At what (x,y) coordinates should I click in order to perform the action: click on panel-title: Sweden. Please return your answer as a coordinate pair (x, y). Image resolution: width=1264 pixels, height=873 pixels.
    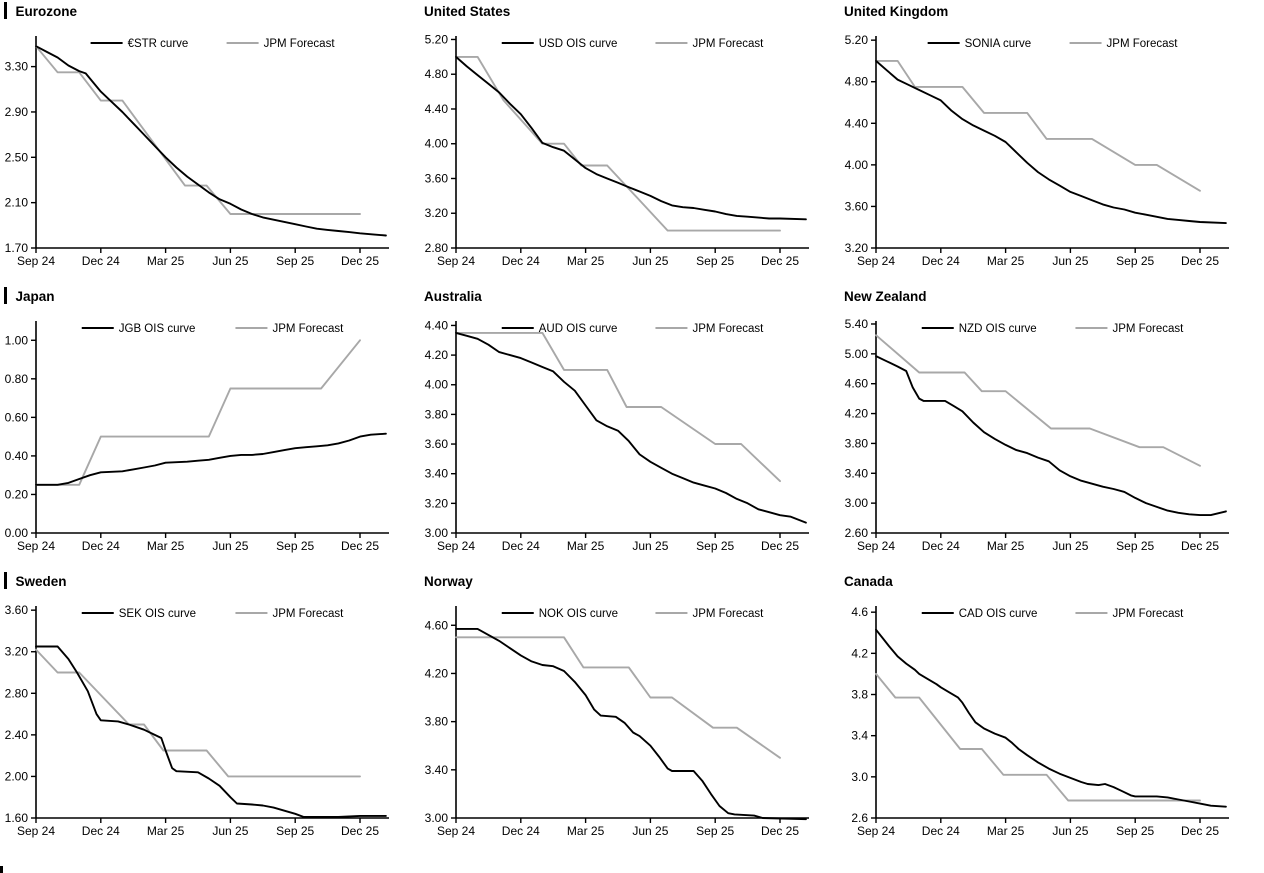
    Looking at the image, I should click on (41, 581).